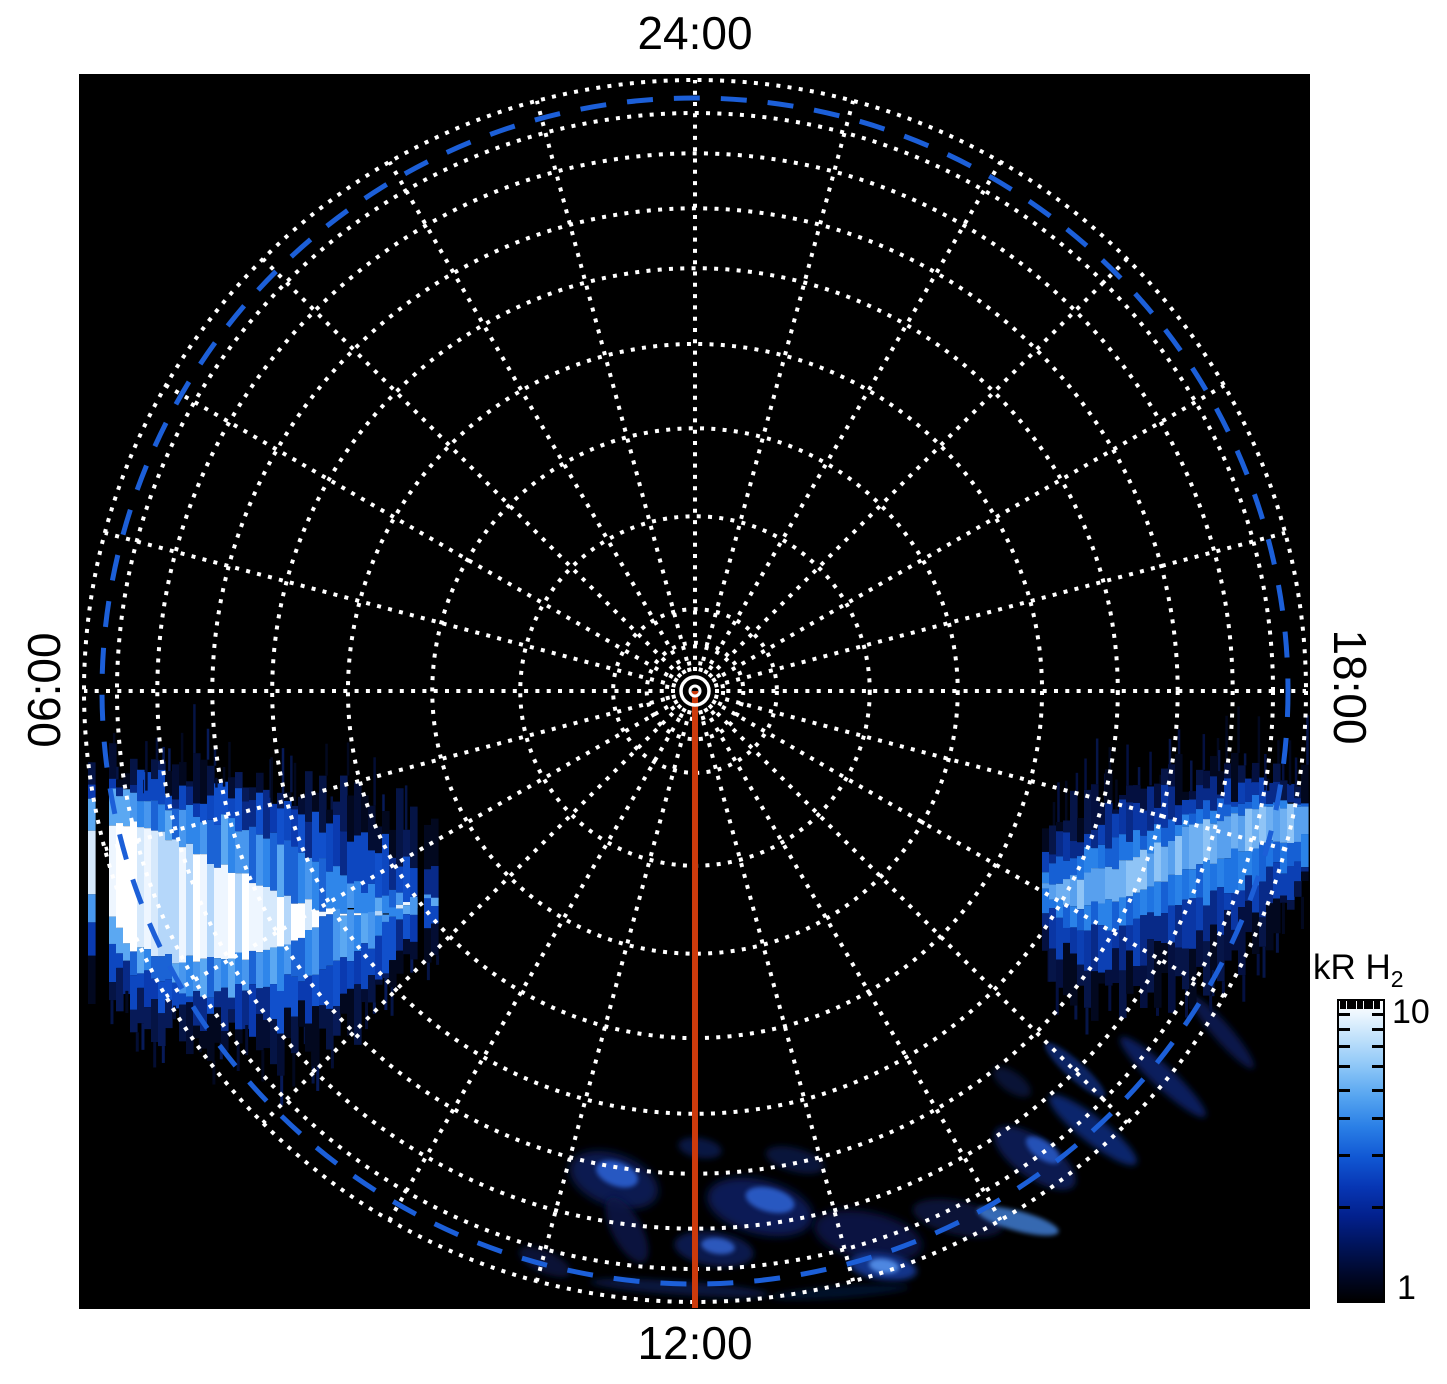  I want to click on label-dawn-06: 06:00, so click(44, 690).